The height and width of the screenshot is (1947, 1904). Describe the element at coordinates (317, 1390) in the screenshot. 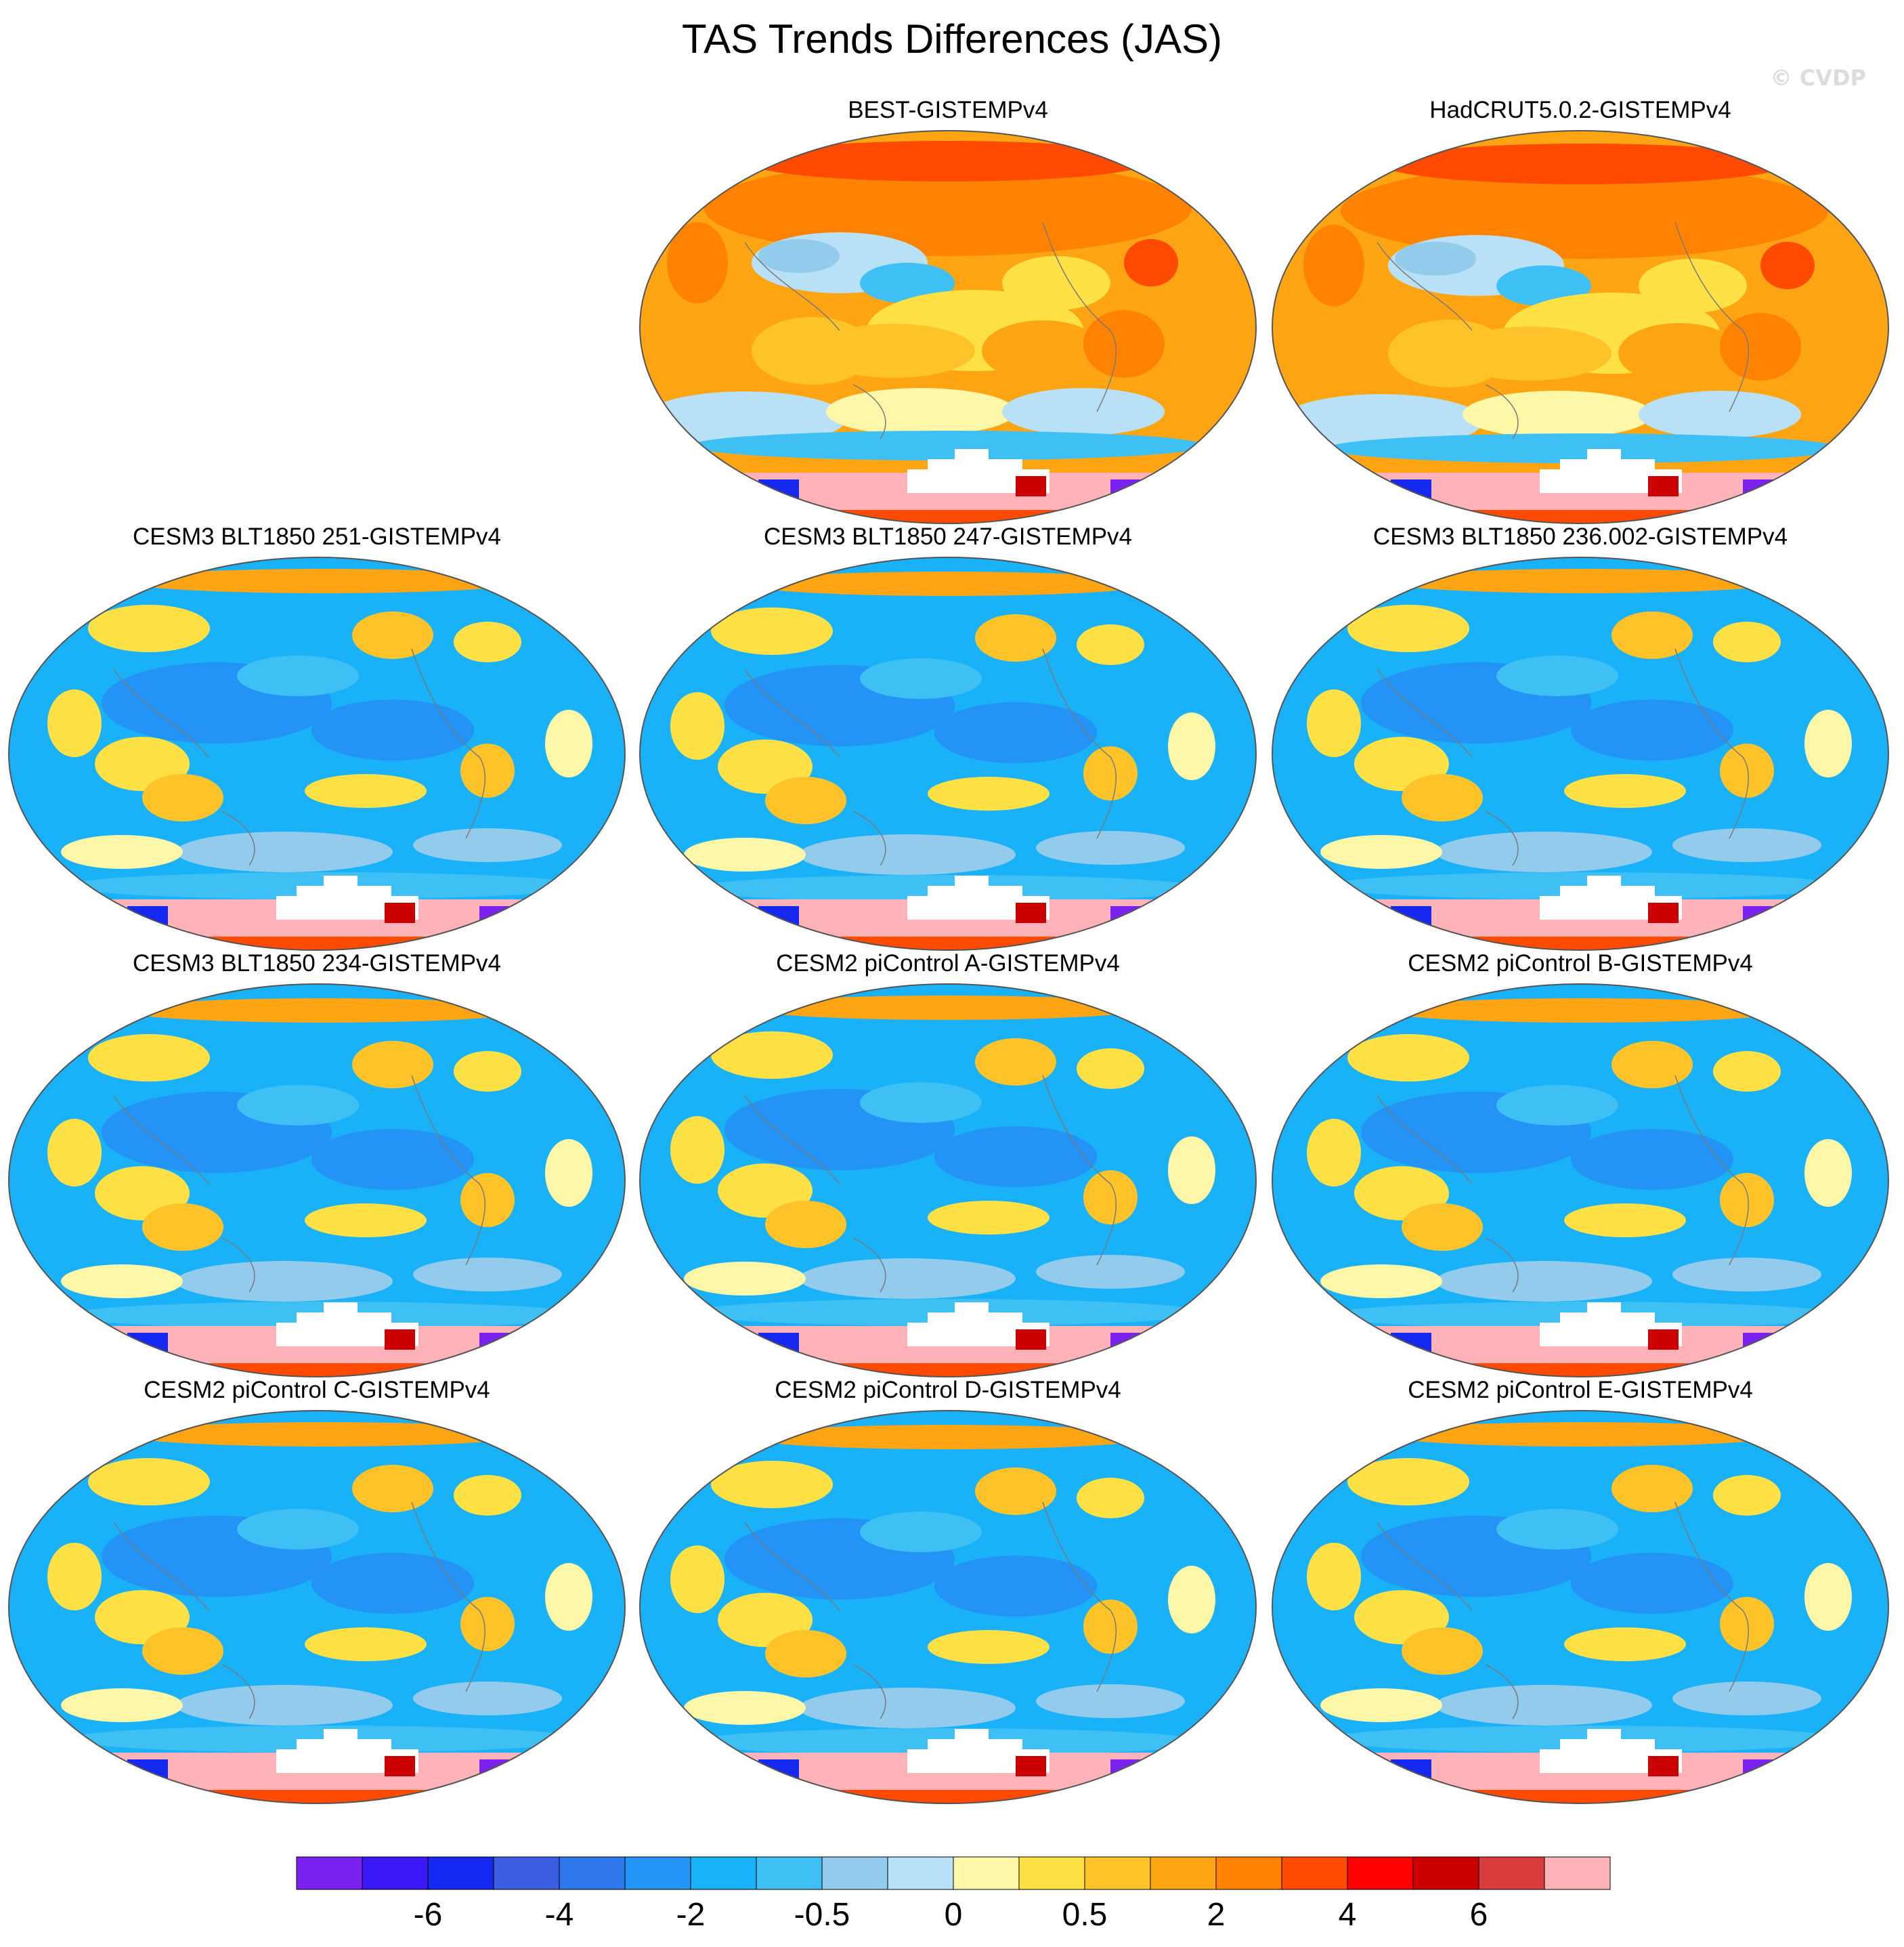

I see `panel-title: CESM2 piControl C-GISTEMPv4` at that location.